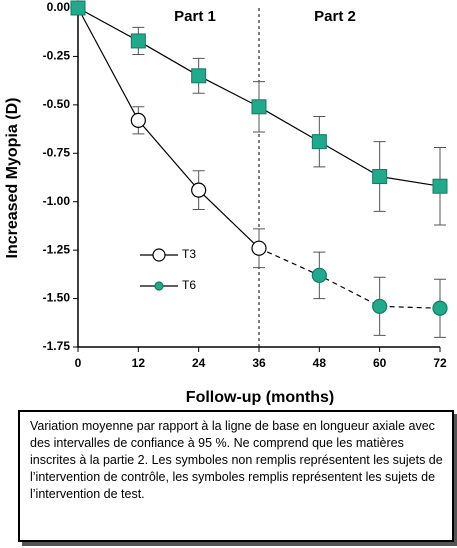 This screenshot has height=548, width=457. Describe the element at coordinates (57, 201) in the screenshot. I see `y-tick-label: -1.00` at that location.